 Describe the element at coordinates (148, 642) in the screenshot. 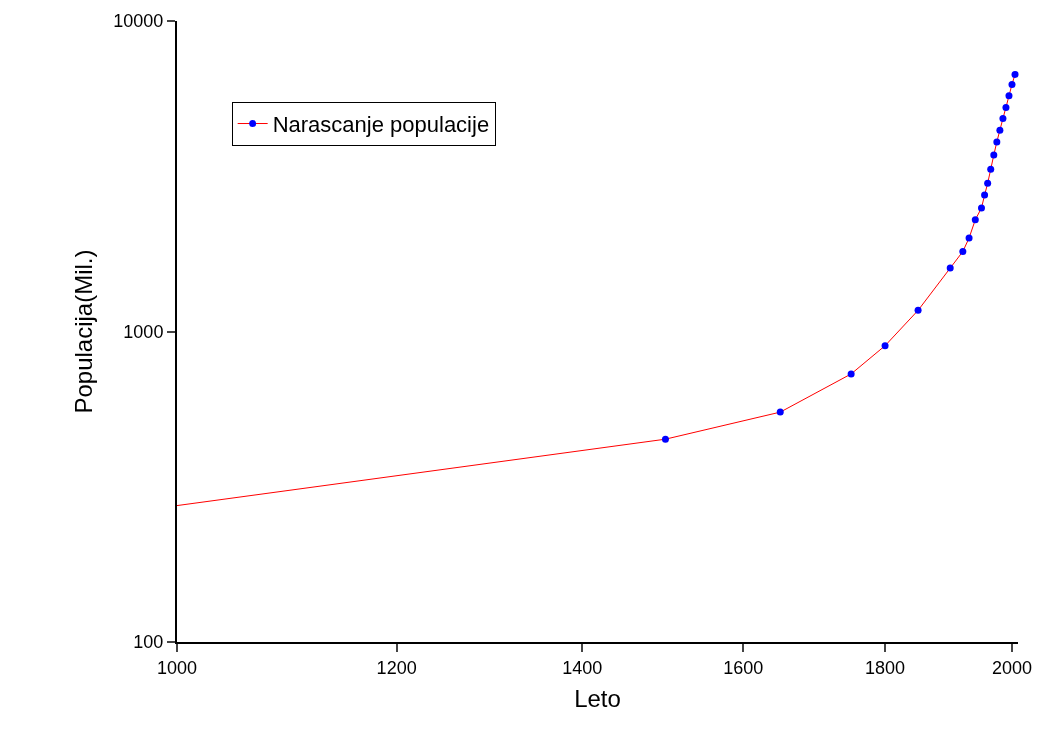

I see `y-tick-label: 100` at that location.